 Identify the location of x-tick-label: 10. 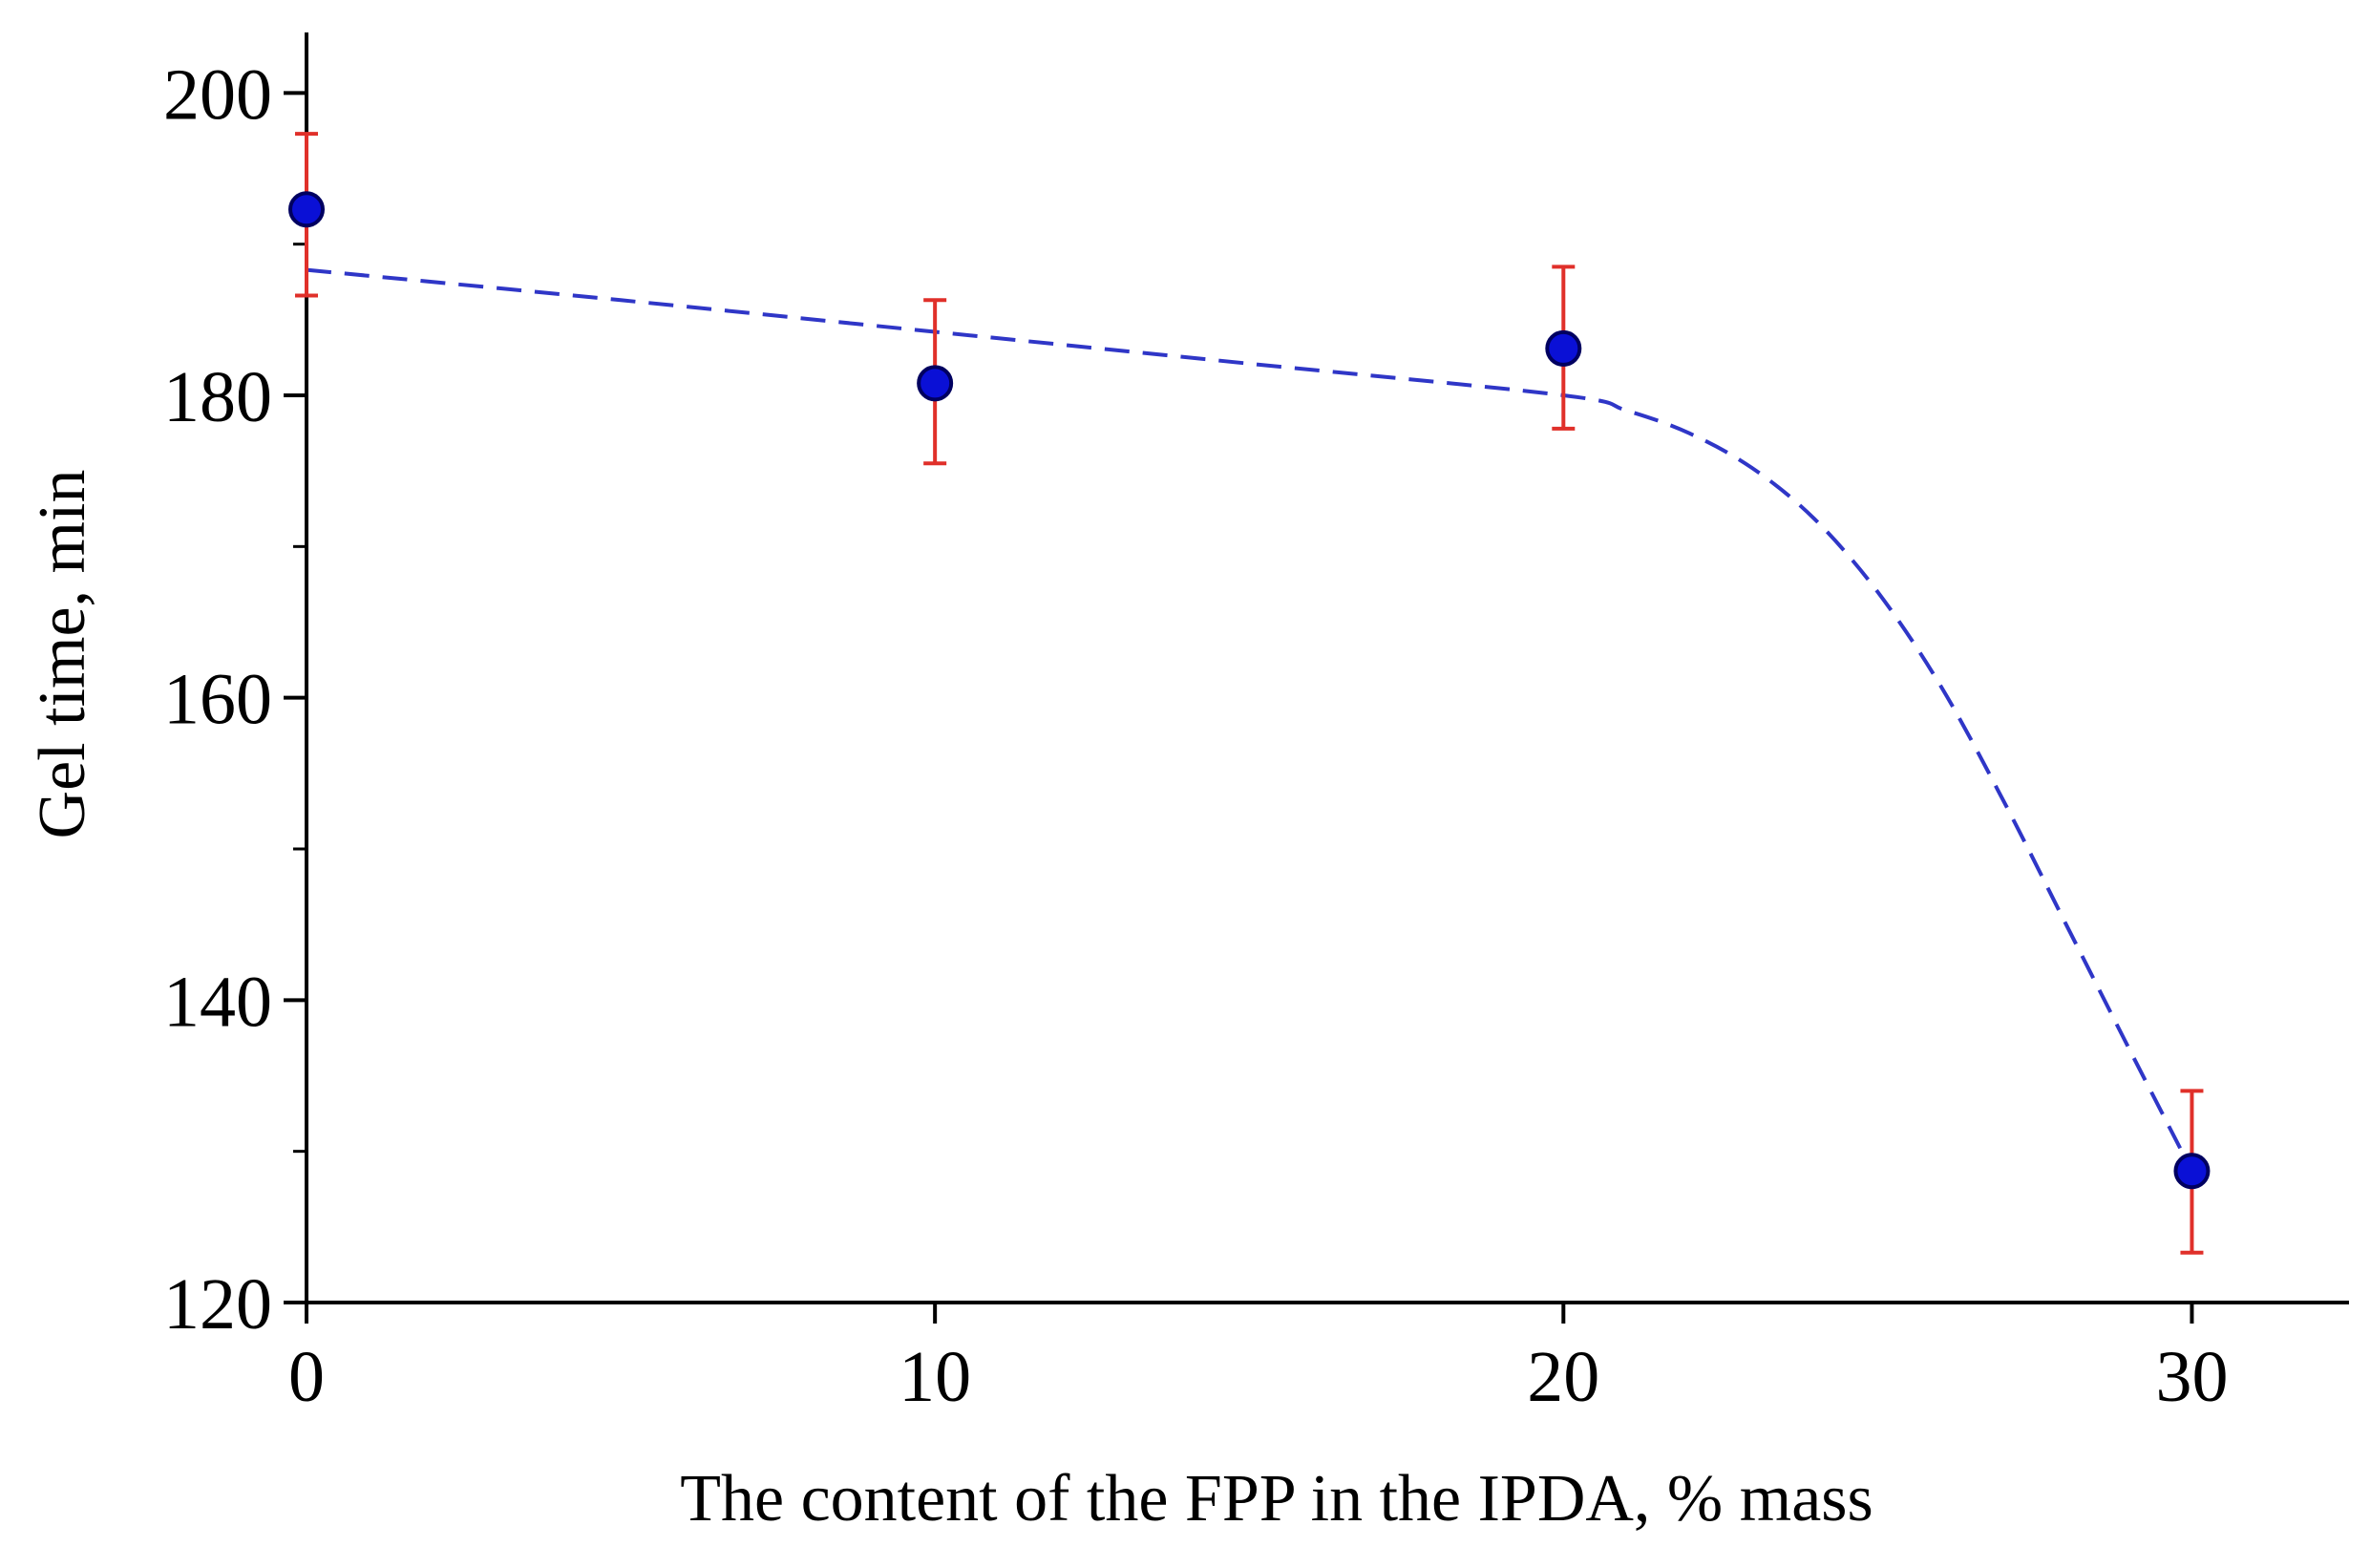
(935, 1377).